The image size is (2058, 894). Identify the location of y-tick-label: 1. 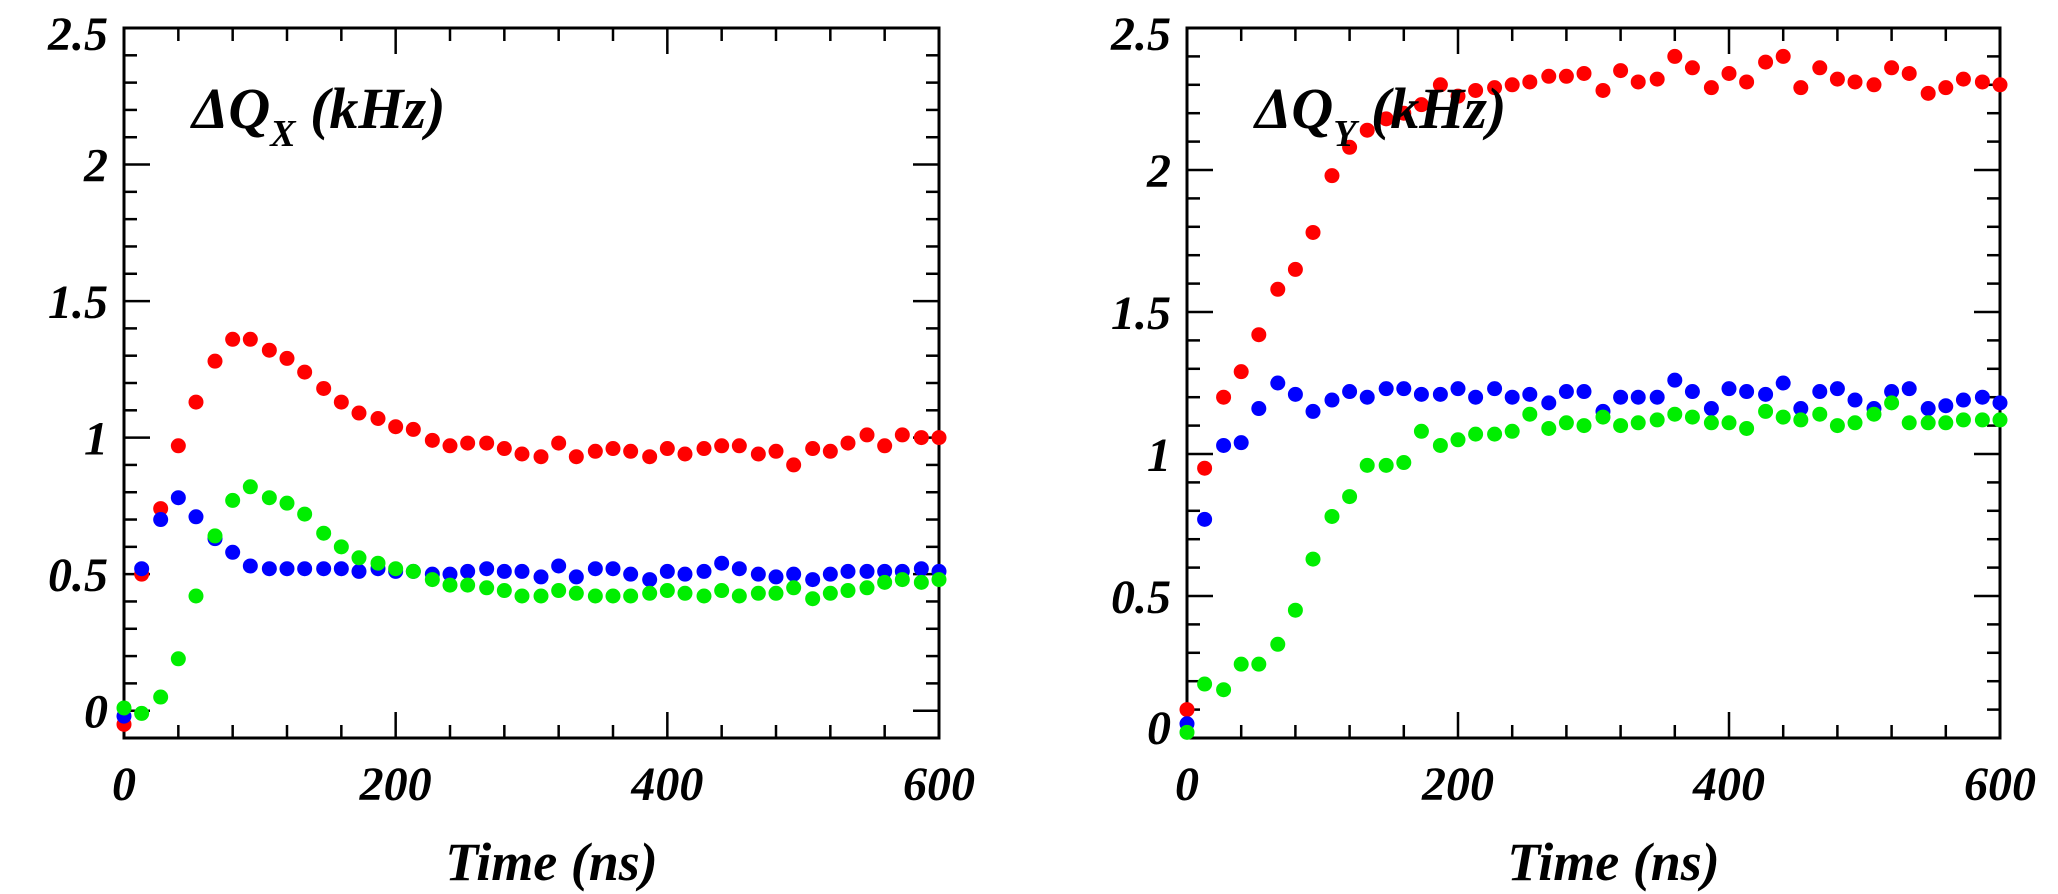
(96, 439).